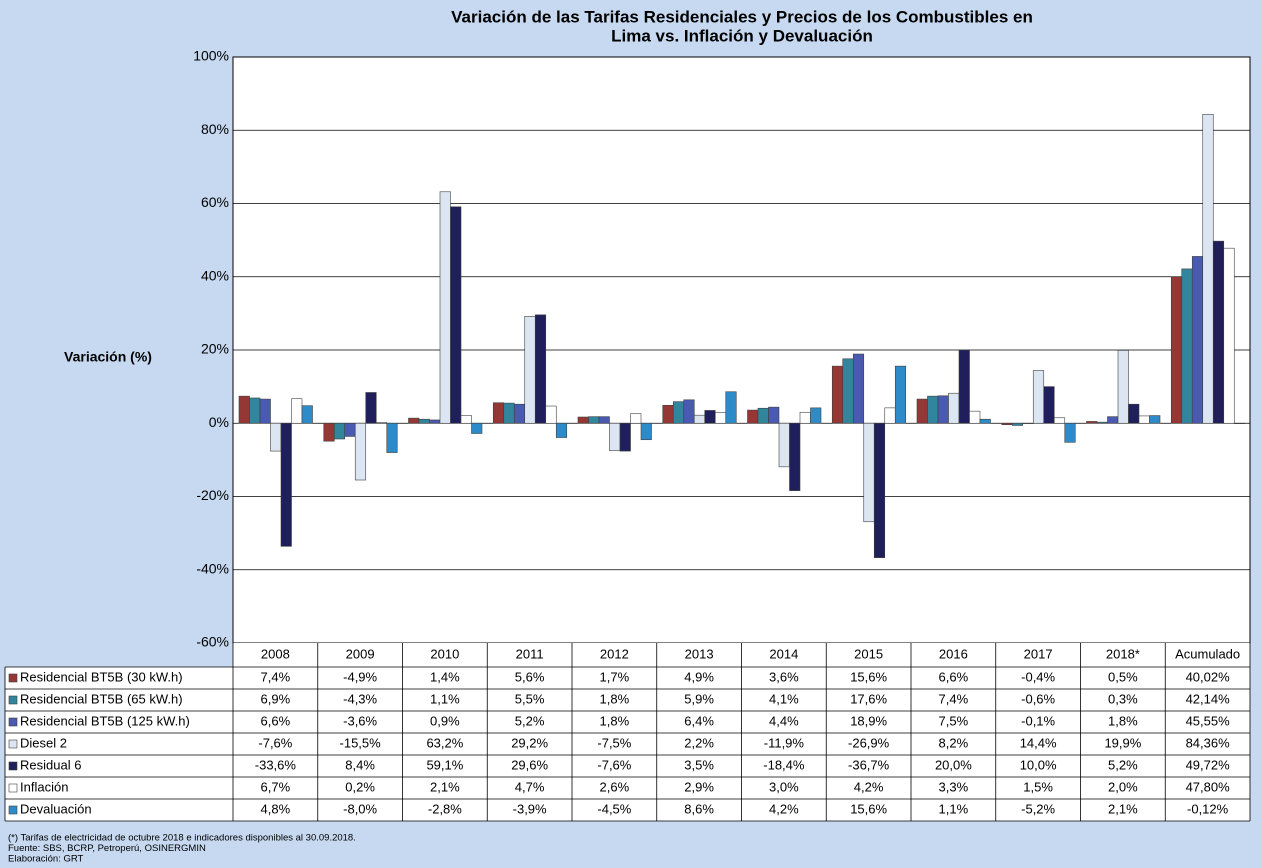 Image resolution: width=1262 pixels, height=868 pixels. Describe the element at coordinates (276, 720) in the screenshot. I see `table-cell: 6,6%` at that location.